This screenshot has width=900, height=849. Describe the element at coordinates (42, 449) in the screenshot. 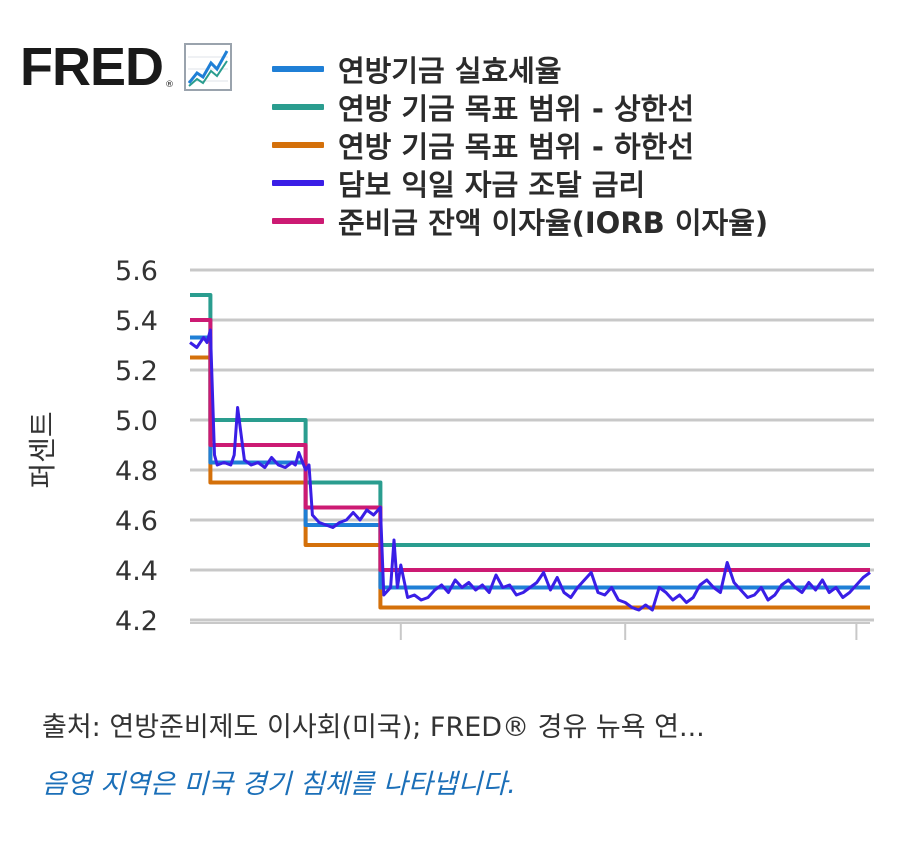

I see `y-axis-label: 퍼센트` at that location.